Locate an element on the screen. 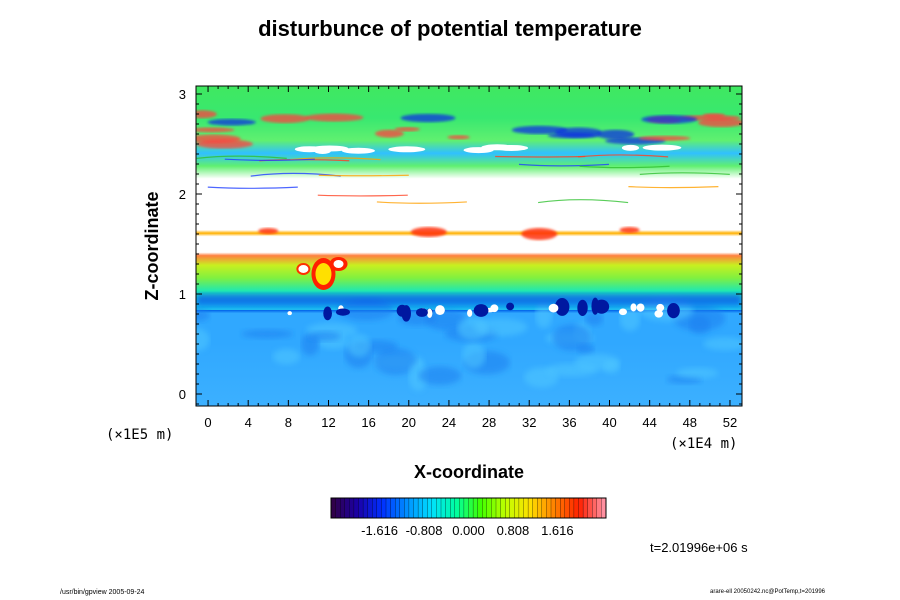  y-tick-label: 2 is located at coordinates (182, 194).